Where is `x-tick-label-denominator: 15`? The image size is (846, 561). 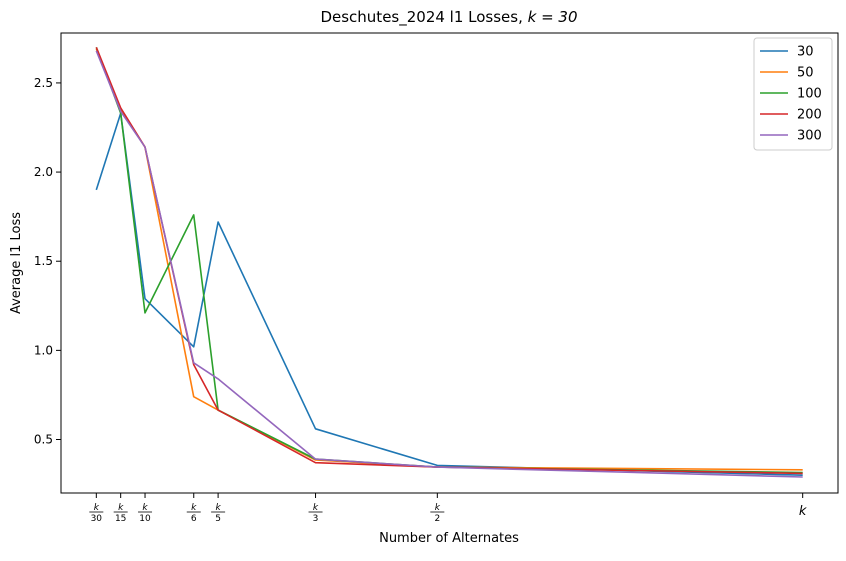
x-tick-label-denominator: 15 is located at coordinates (120, 519).